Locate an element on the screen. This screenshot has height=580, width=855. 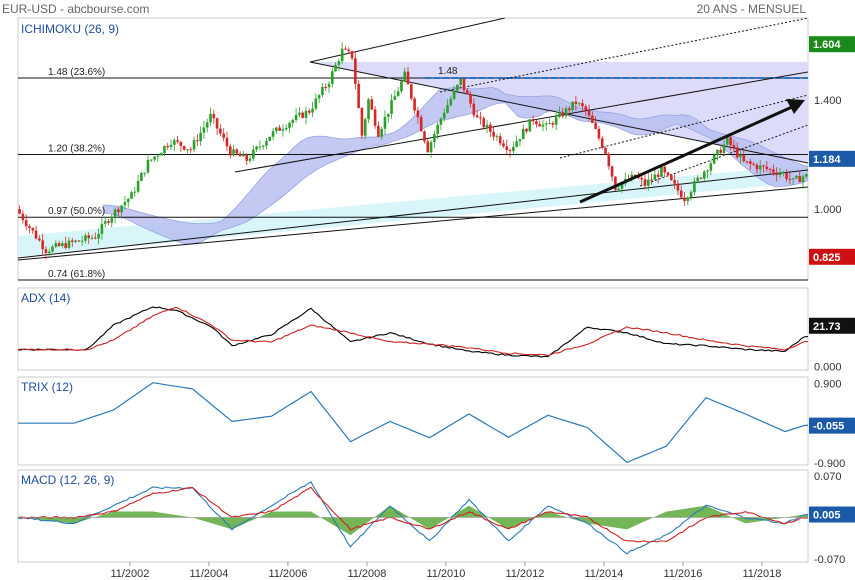
trix-y-tick: -0.900 is located at coordinates (829, 464).